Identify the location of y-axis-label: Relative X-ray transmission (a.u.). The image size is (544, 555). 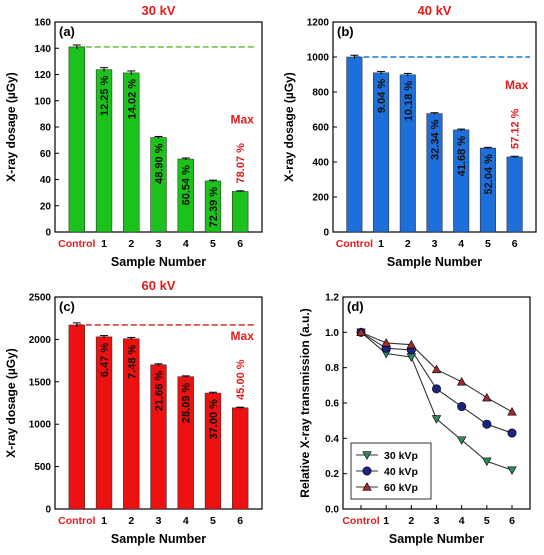
(305, 402).